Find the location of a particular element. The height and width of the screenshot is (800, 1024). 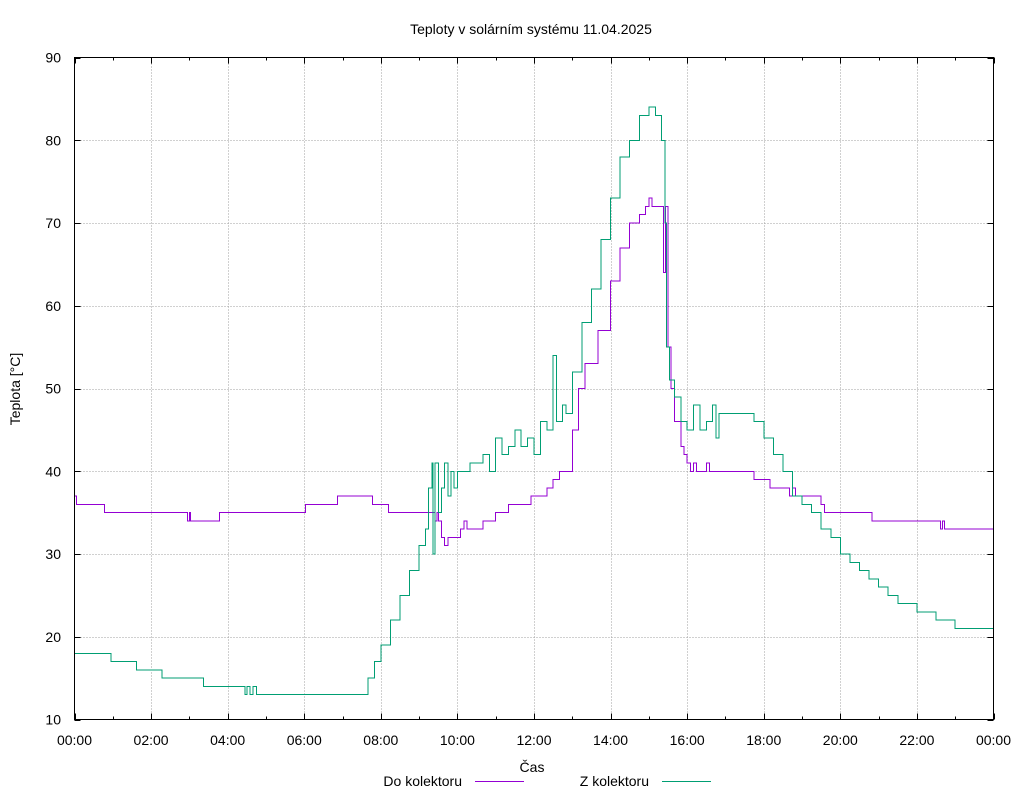

x-tick-label: 16:00 is located at coordinates (687, 740).